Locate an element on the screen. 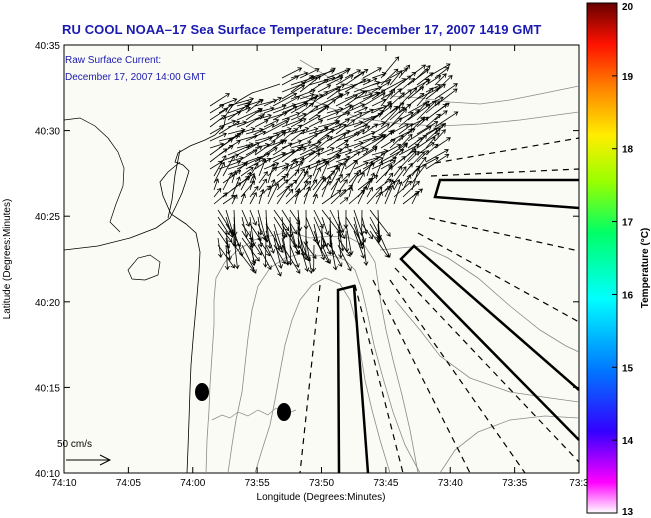 This screenshot has height=518, width=651. y-tick-label: 40:20 is located at coordinates (47, 303).